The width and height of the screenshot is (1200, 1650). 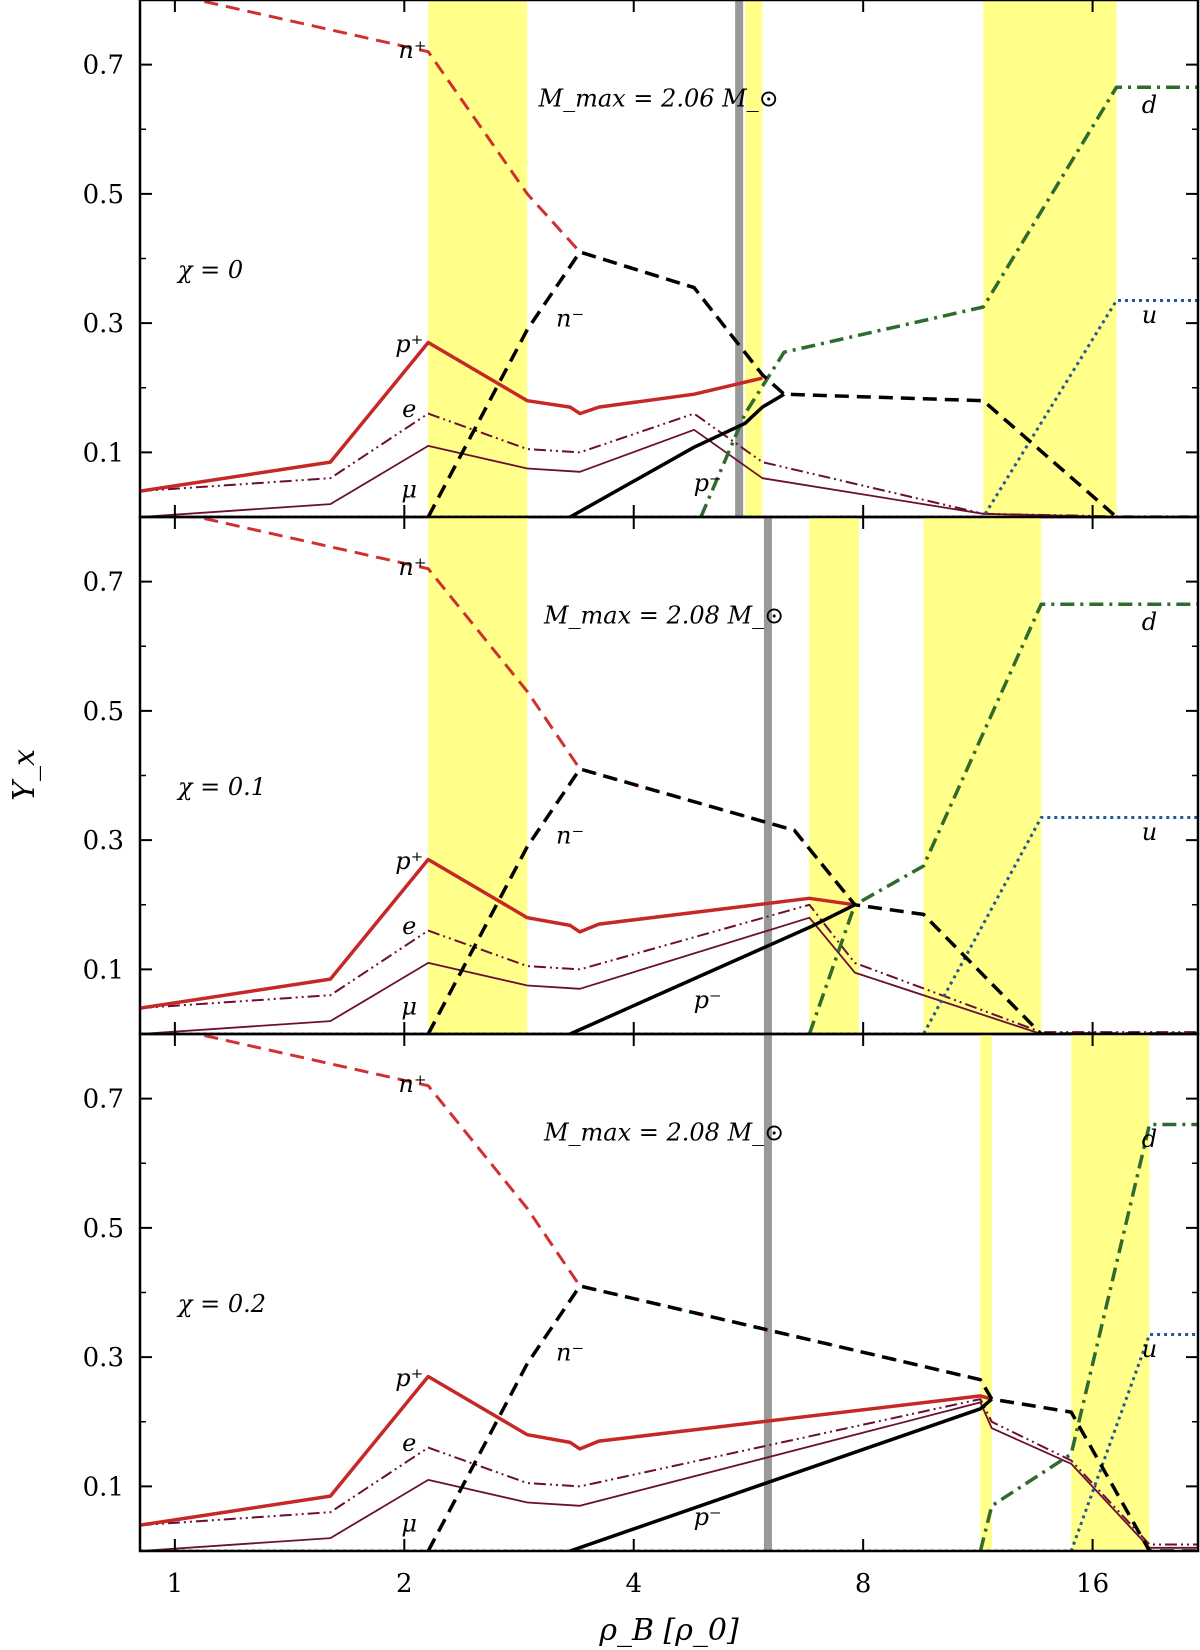 What do you see at coordinates (1092, 1584) in the screenshot?
I see `x-tick-label: 16` at bounding box center [1092, 1584].